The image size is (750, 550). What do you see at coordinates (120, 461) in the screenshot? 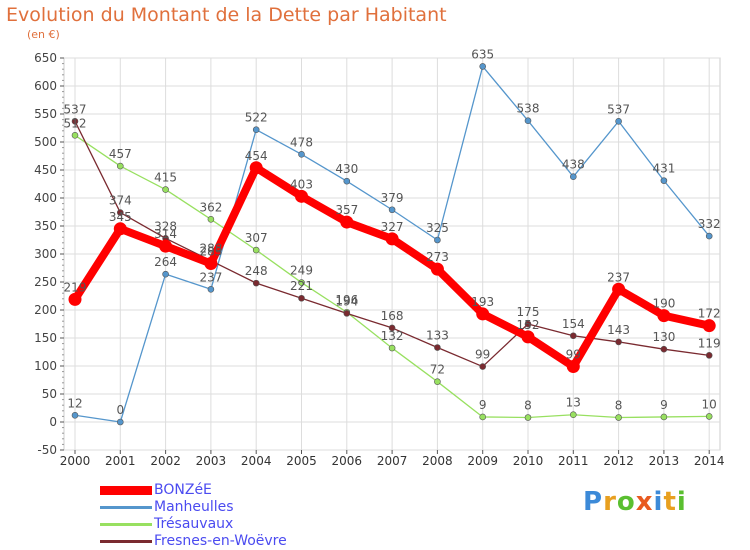
I see `x-tick-label: 2001` at bounding box center [120, 461].